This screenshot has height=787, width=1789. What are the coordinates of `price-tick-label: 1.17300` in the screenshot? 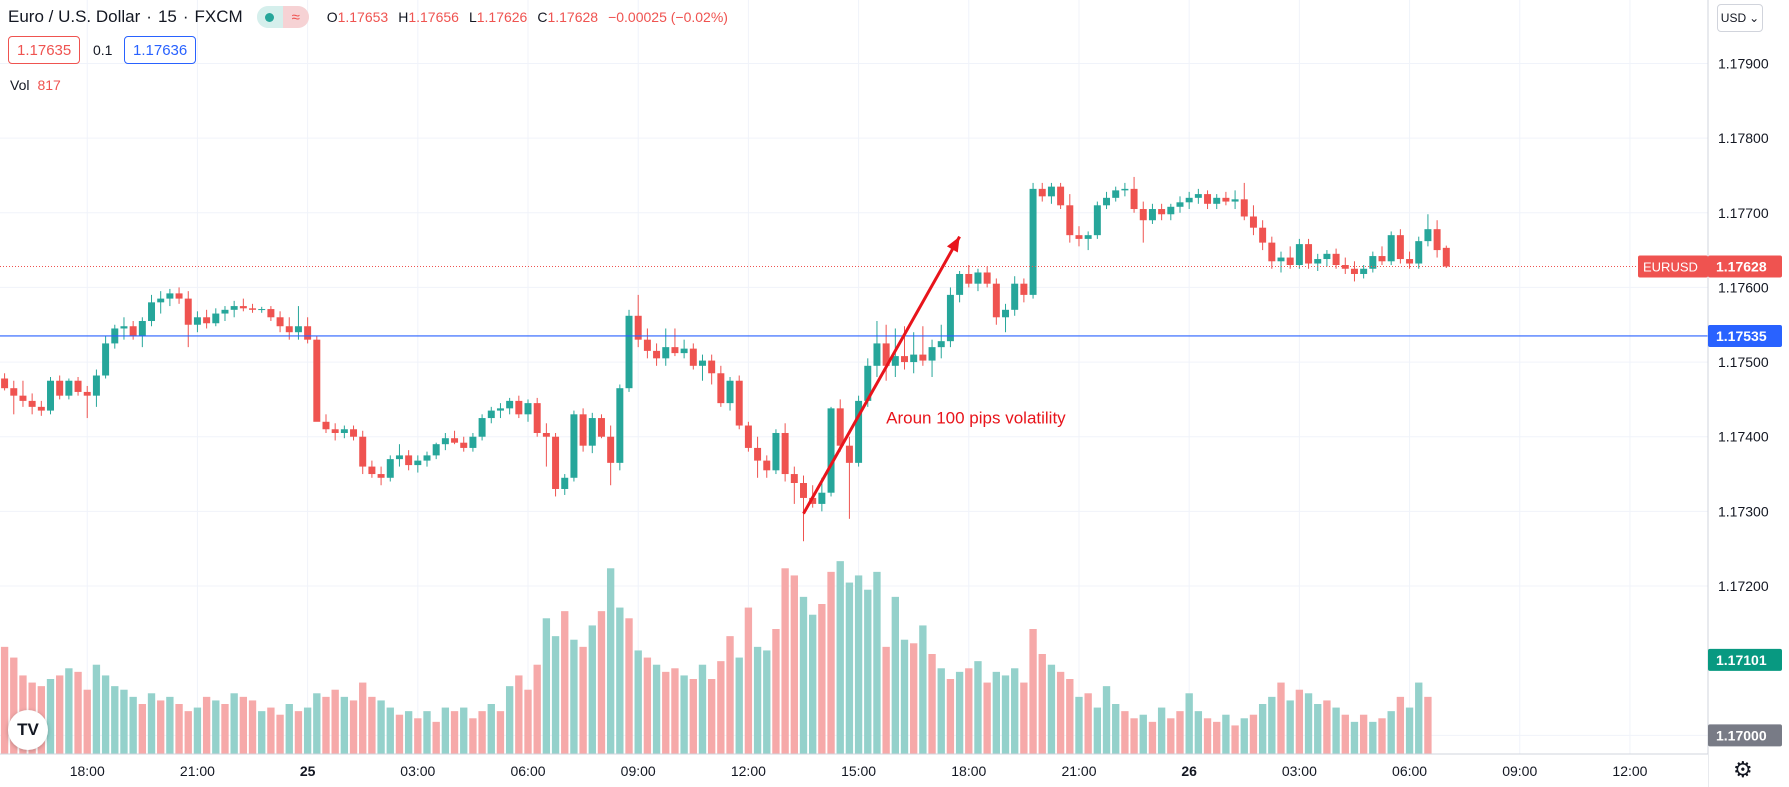 It's located at (1743, 511).